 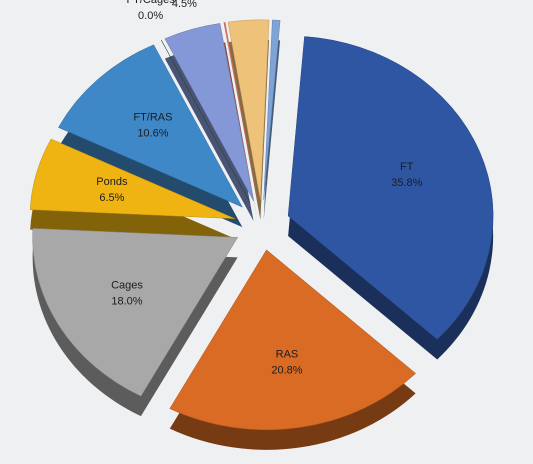 What do you see at coordinates (152, 118) in the screenshot?
I see `slice-label: FT/RAS` at bounding box center [152, 118].